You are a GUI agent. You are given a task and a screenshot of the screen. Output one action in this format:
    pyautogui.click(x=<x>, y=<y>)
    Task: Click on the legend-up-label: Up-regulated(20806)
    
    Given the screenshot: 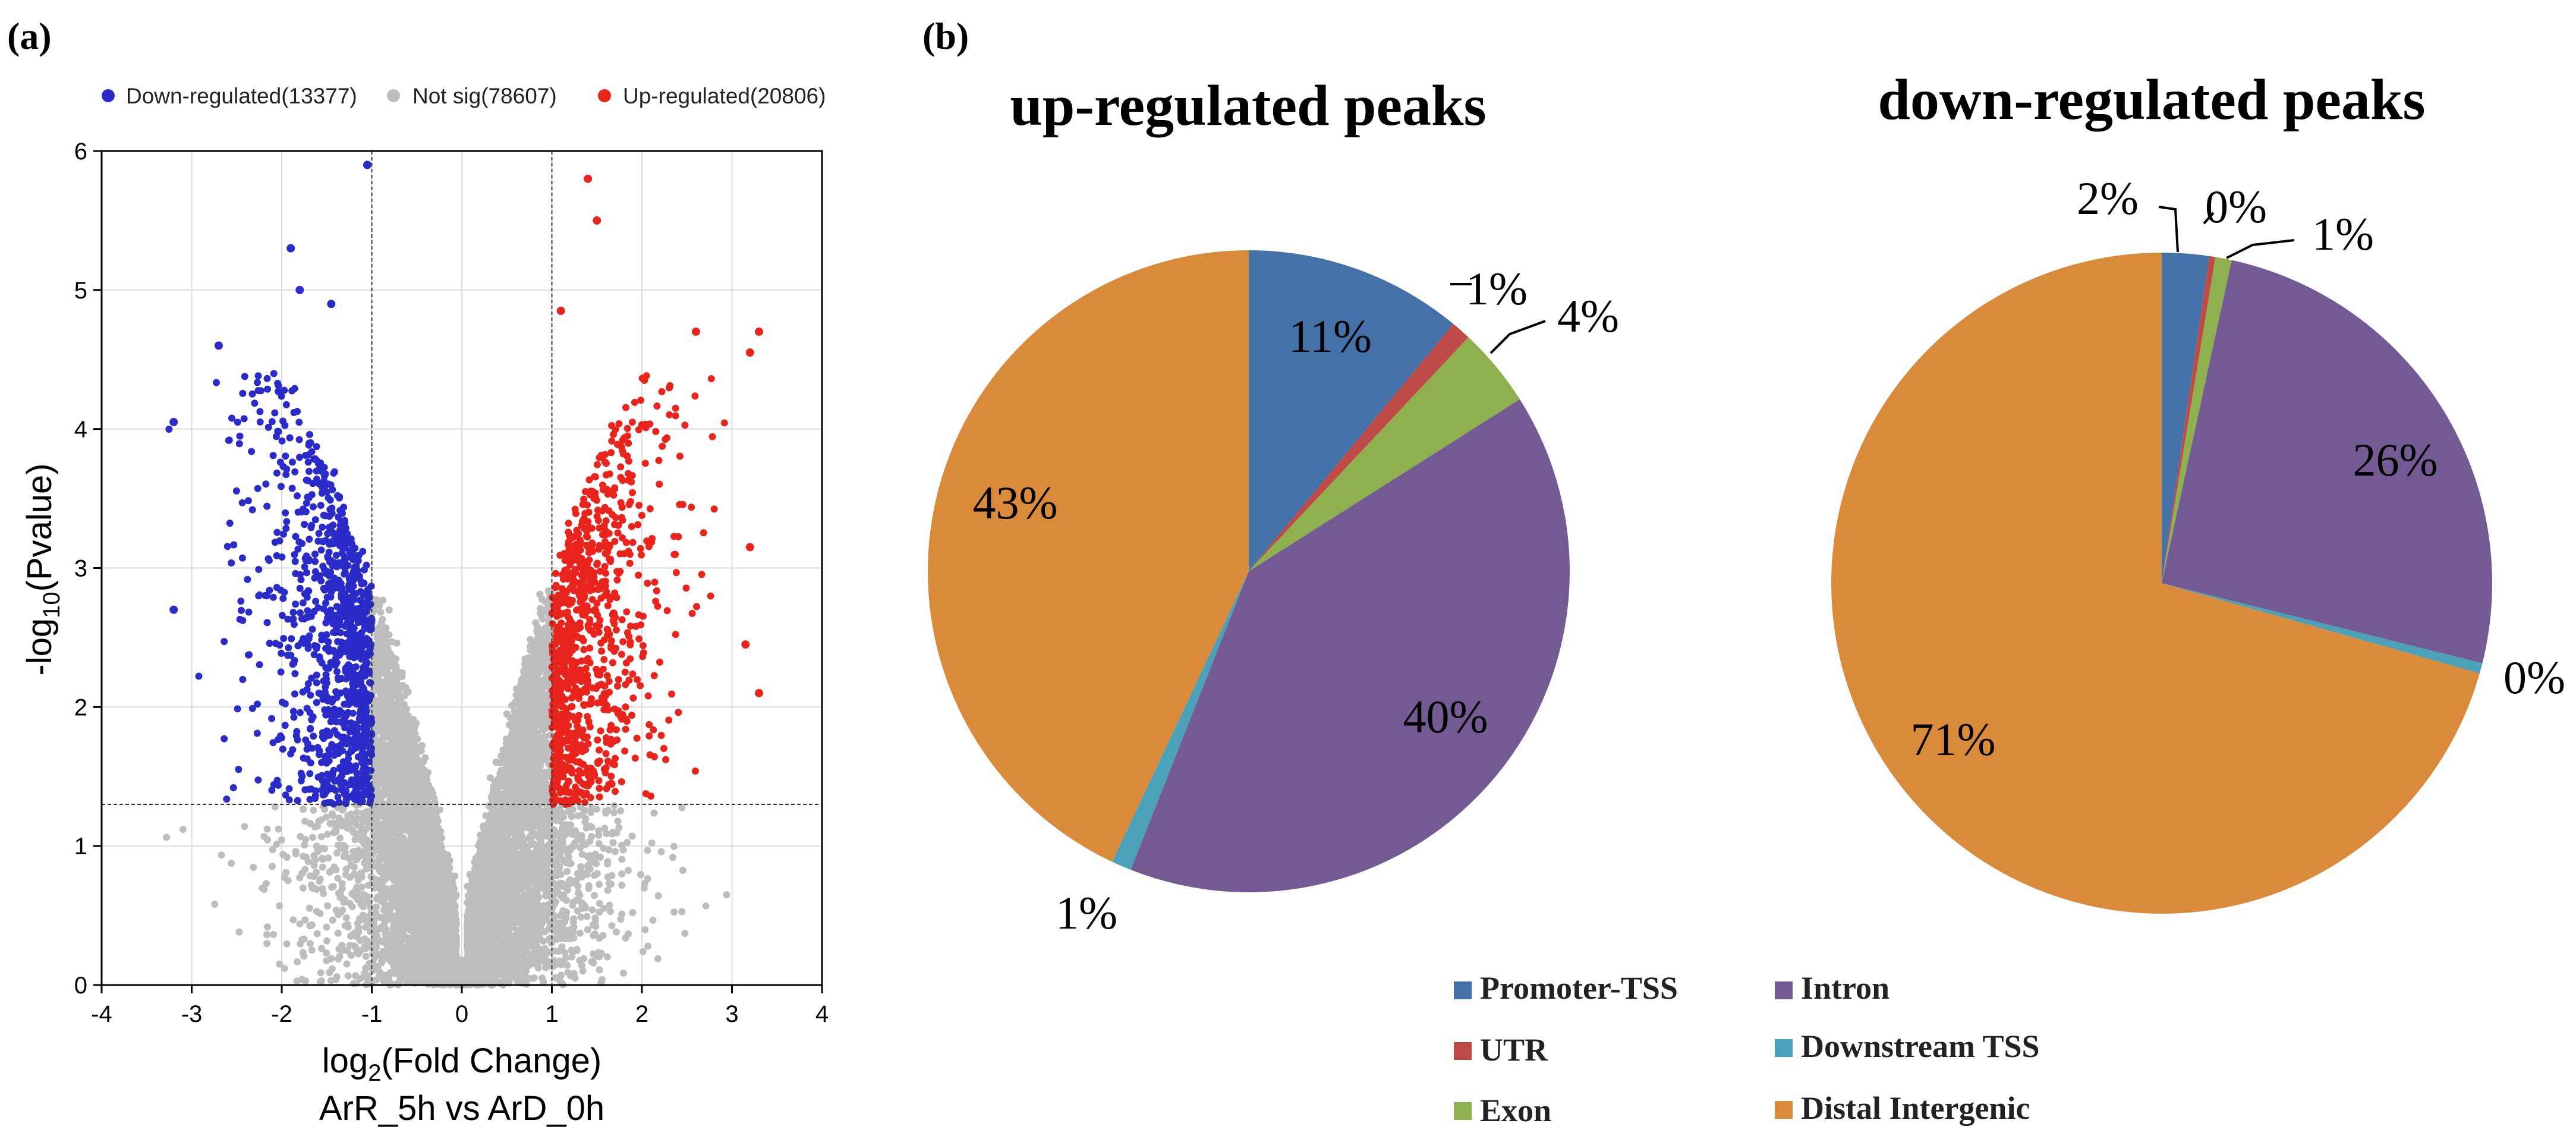 What is the action you would take?
    pyautogui.click(x=724, y=96)
    